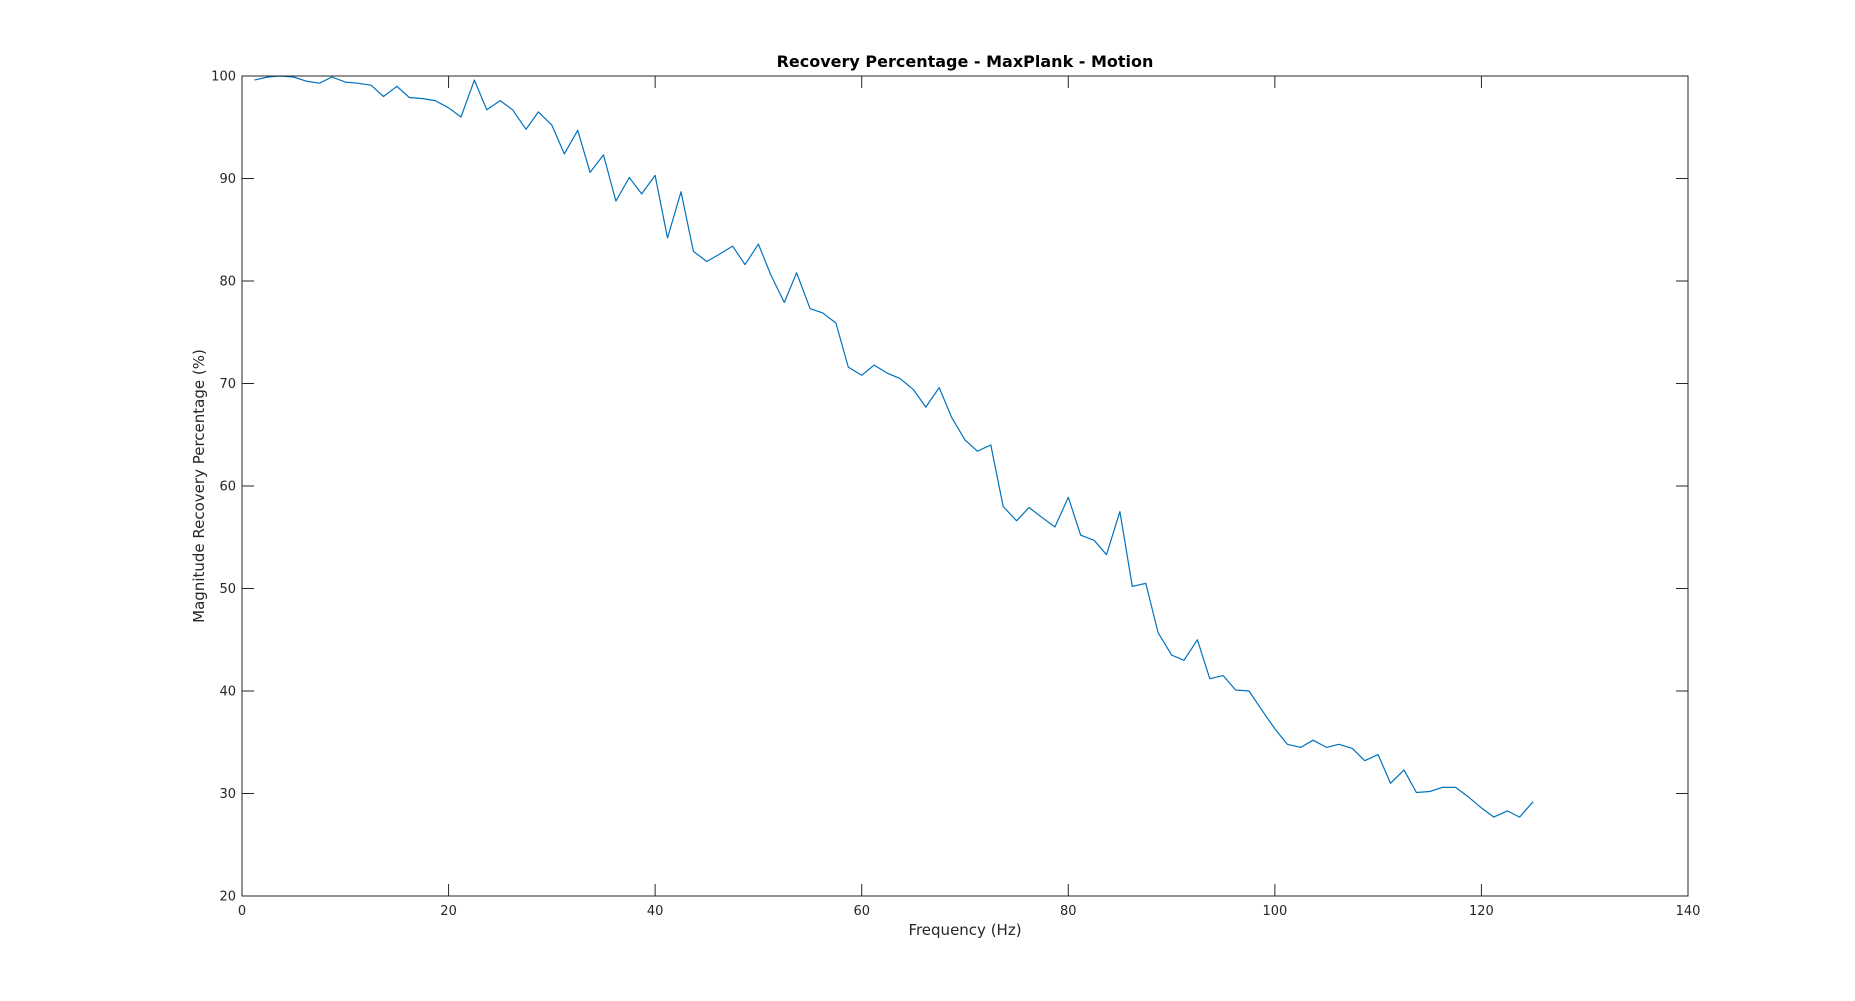 The height and width of the screenshot is (1001, 1855). What do you see at coordinates (227, 589) in the screenshot?
I see `y-tick-label: 50` at bounding box center [227, 589].